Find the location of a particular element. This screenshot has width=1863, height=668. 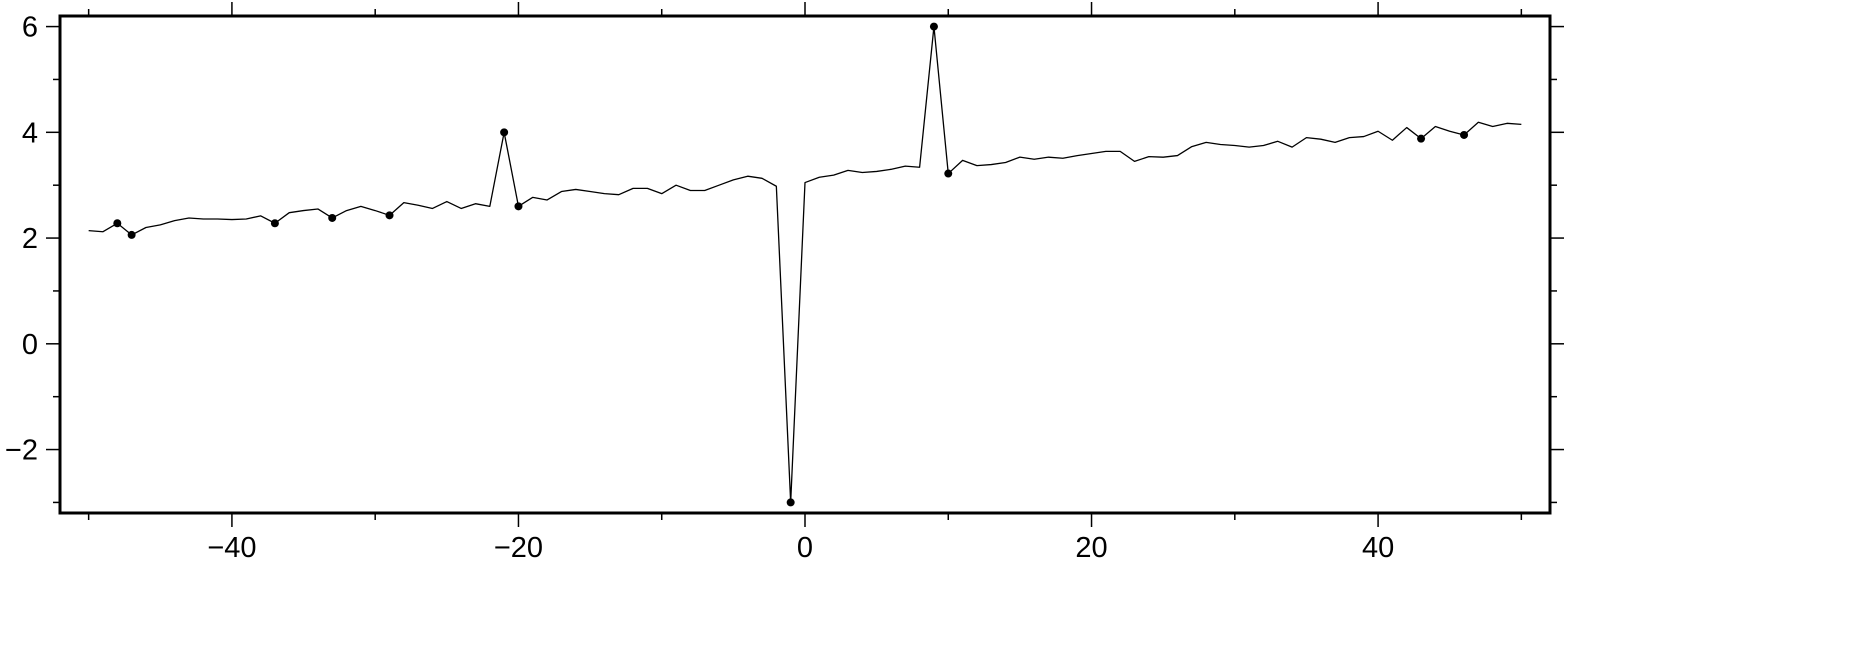

y-tick-label: 0 is located at coordinates (30, 345).